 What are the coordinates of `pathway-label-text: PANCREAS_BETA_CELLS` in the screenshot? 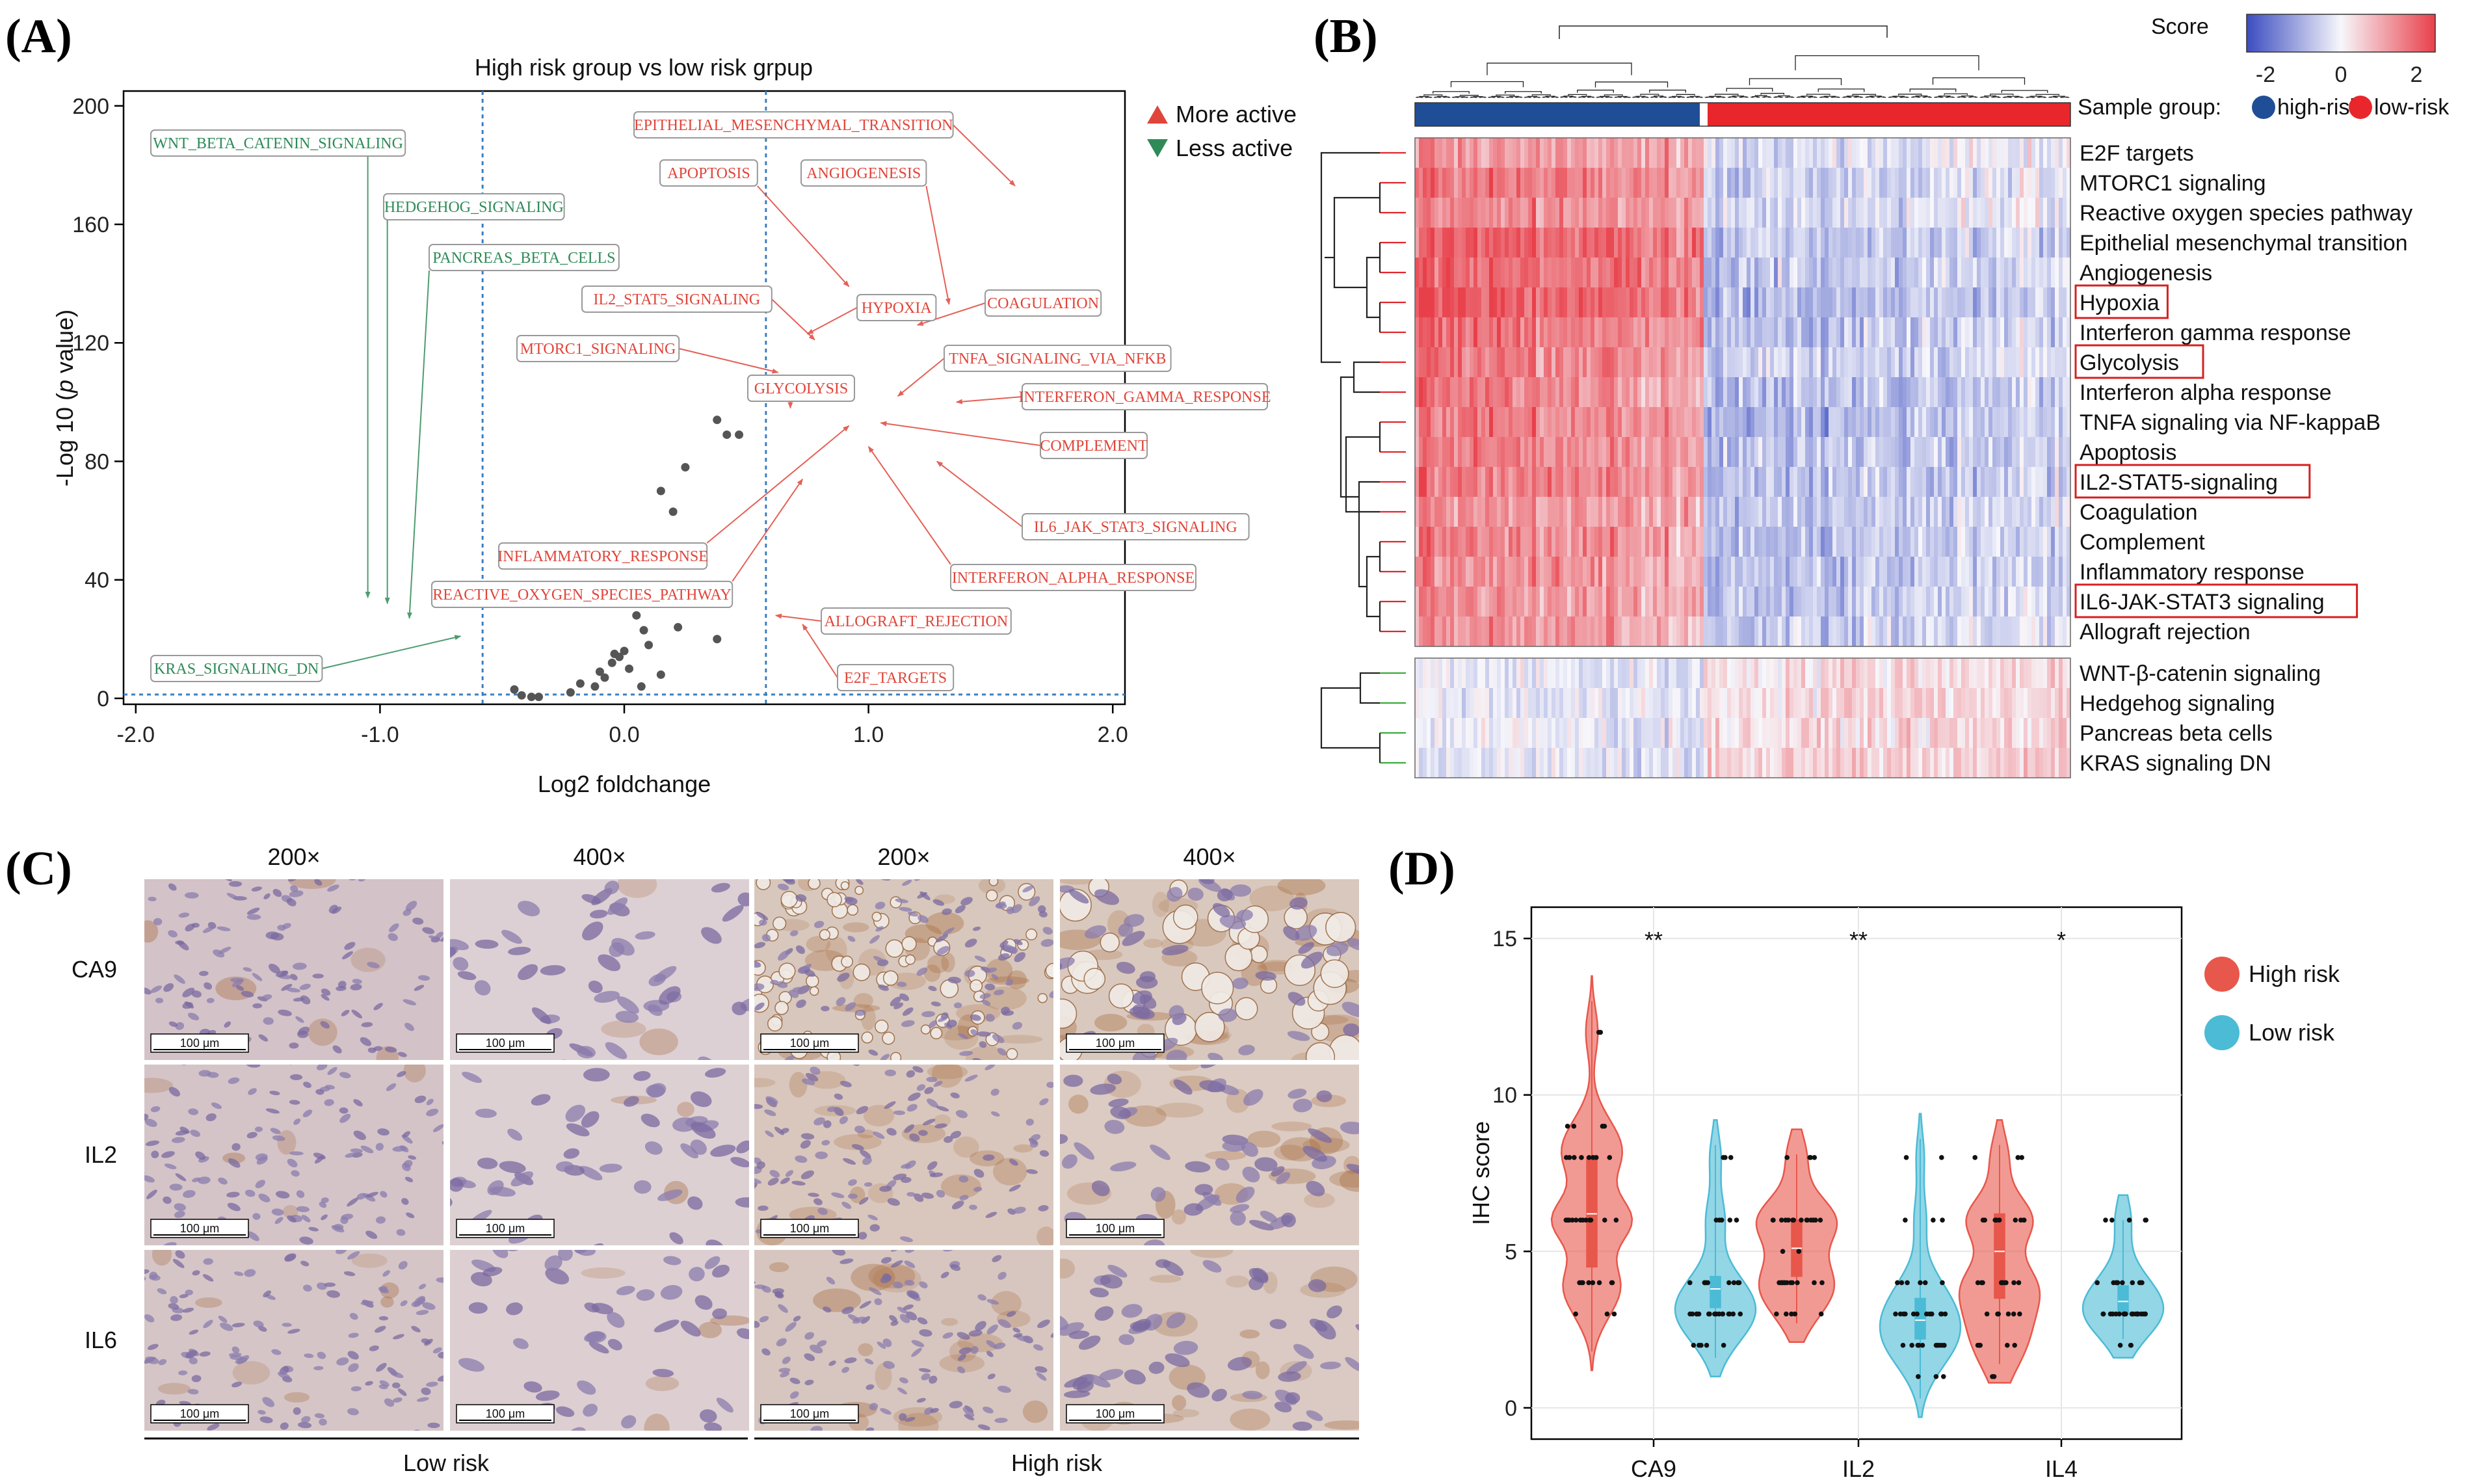 It's located at (523, 258).